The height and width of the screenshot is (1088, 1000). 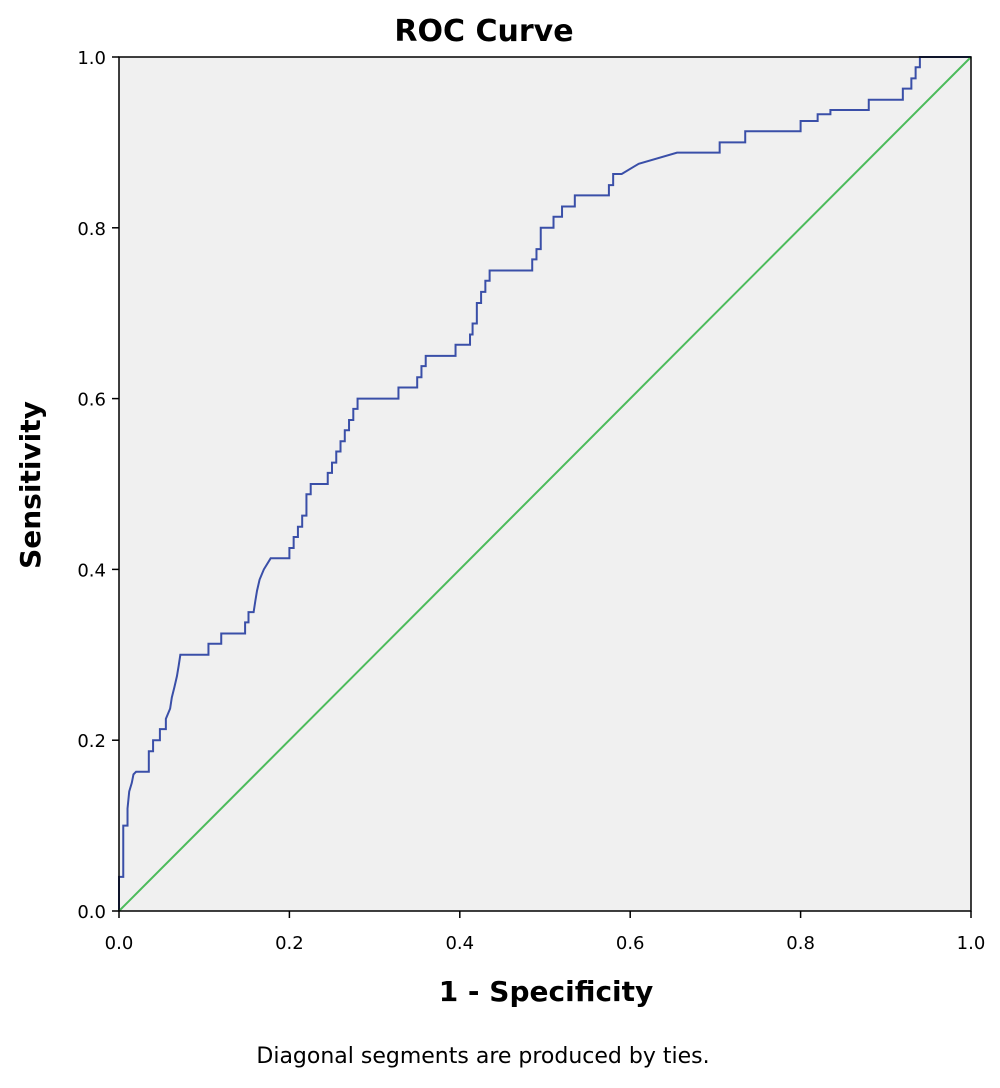 What do you see at coordinates (91, 570) in the screenshot?
I see `y-tick-label: 0.4` at bounding box center [91, 570].